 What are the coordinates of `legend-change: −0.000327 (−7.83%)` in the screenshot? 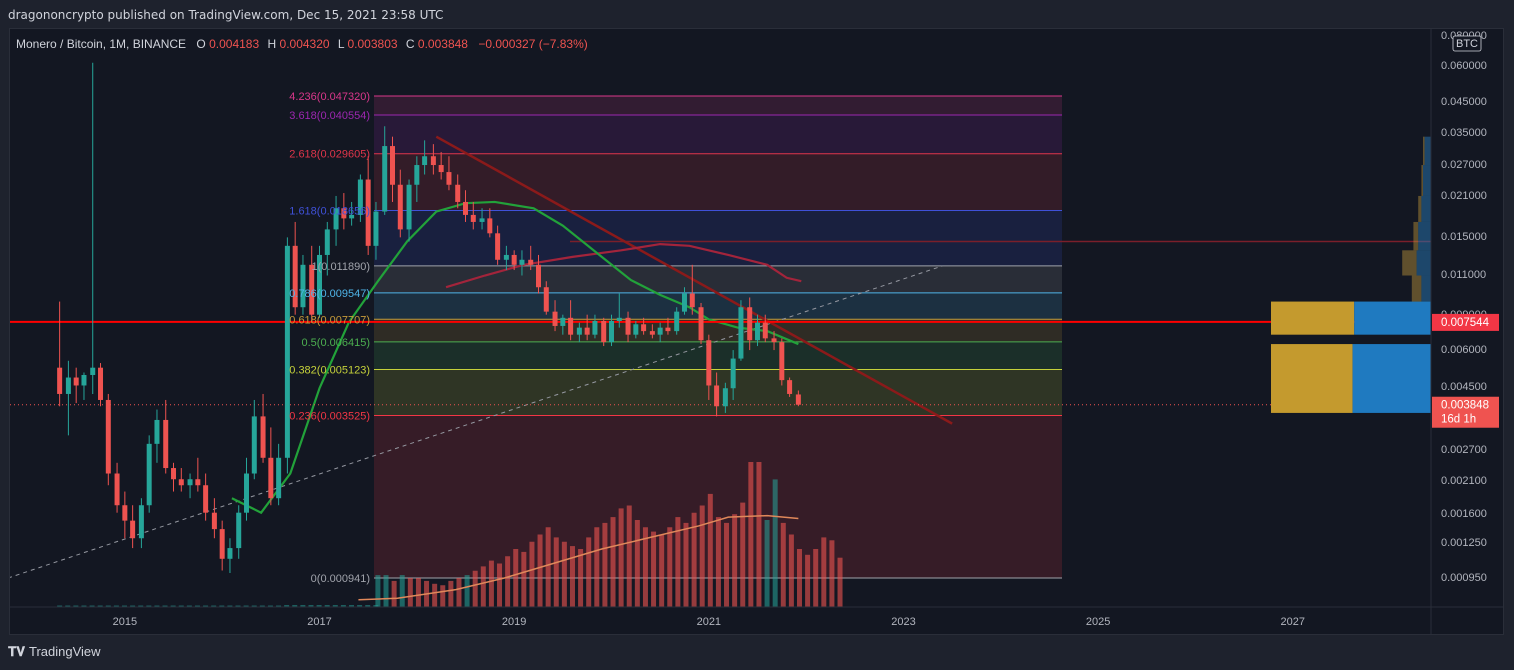 It's located at (532, 44).